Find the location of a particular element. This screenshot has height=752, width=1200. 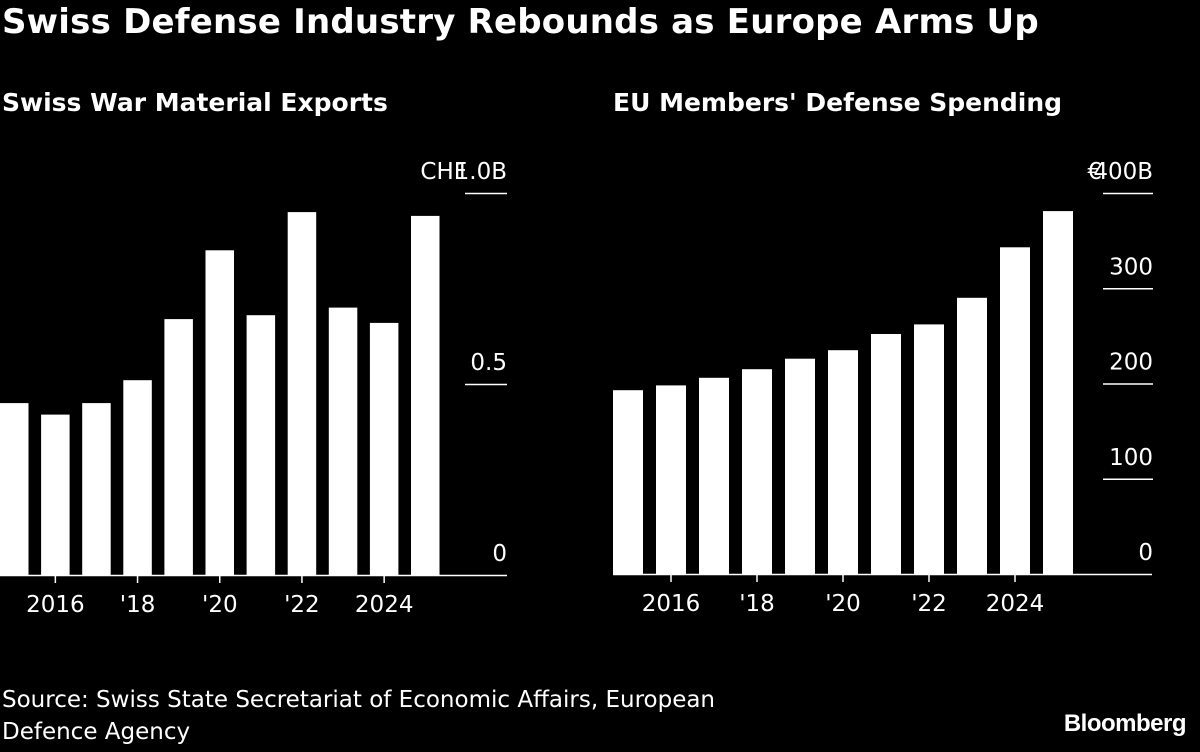

y-tick-label: 200 is located at coordinates (1131, 363).